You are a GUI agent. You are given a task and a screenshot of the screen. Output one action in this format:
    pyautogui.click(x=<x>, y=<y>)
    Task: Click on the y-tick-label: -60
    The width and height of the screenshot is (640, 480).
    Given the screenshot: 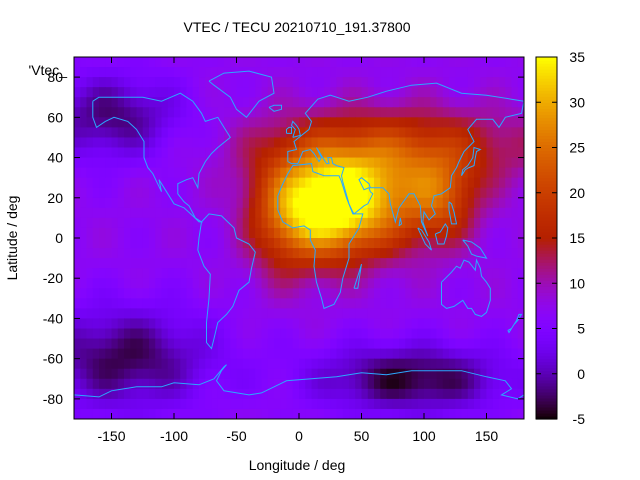 What is the action you would take?
    pyautogui.click(x=53, y=359)
    